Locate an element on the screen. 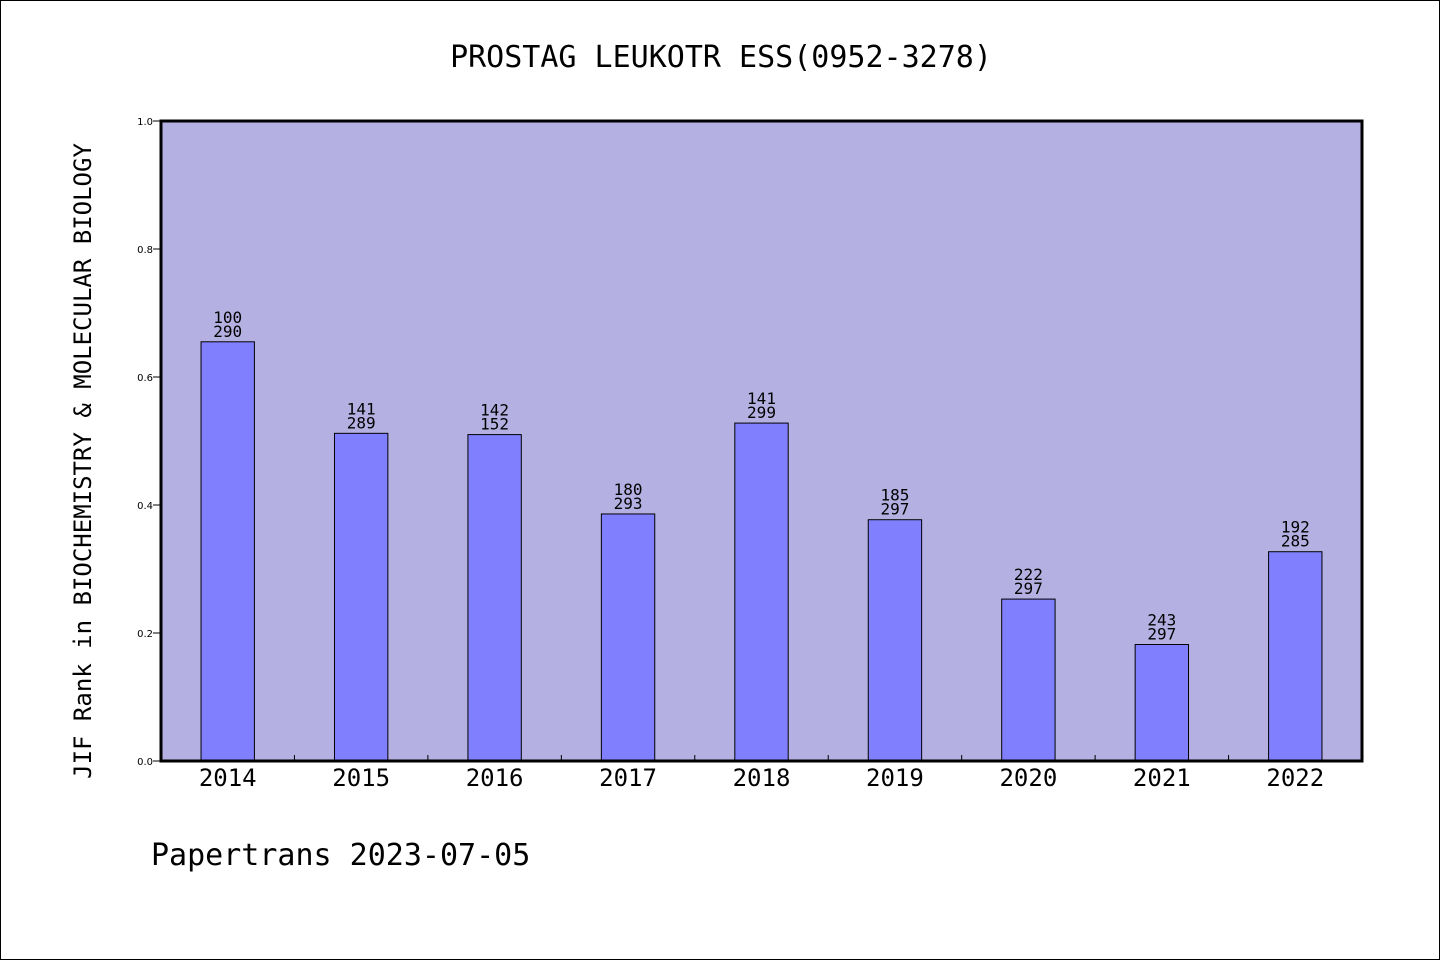 This screenshot has height=961, width=1440. x-tick-label: 2019 is located at coordinates (895, 778).